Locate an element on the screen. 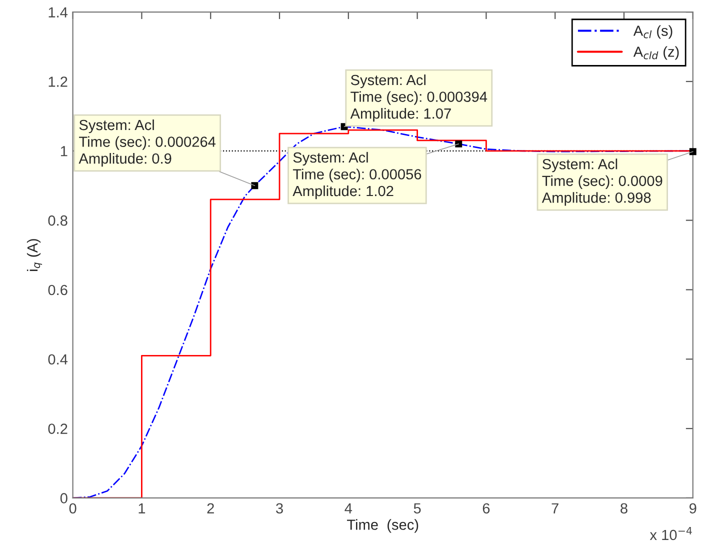 This screenshot has height=549, width=721. annotation: System: Acl Time (sec): 0.00056 Amplitude: 1.02 is located at coordinates (357, 176).